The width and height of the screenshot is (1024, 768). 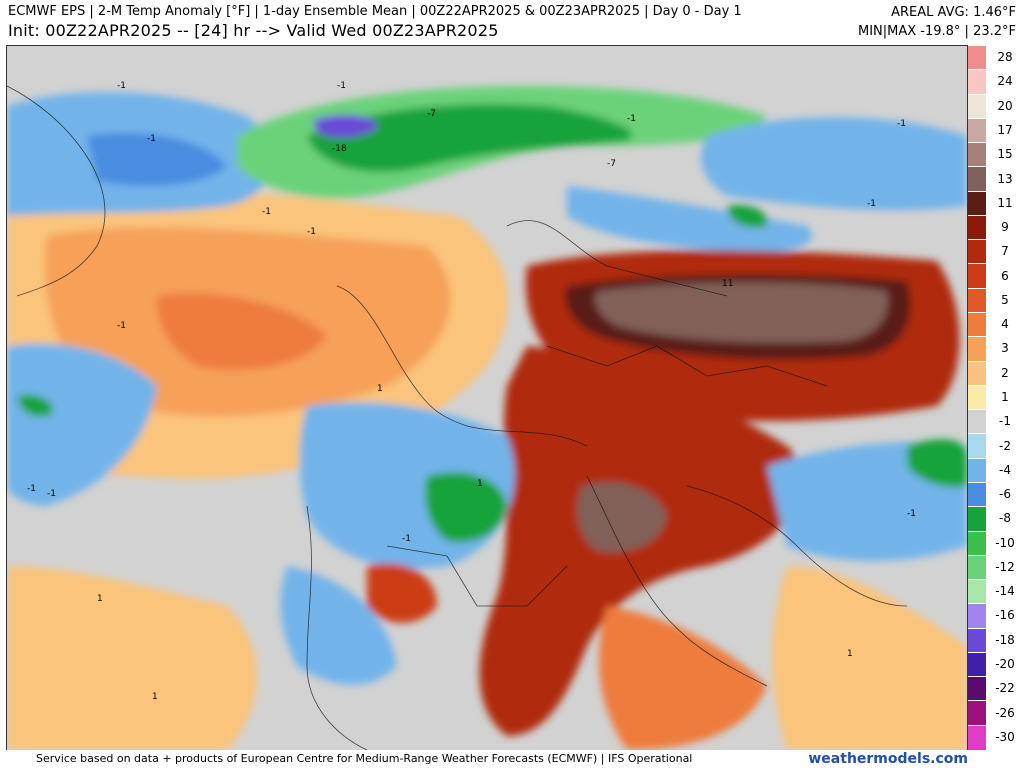 What do you see at coordinates (1005, 202) in the screenshot?
I see `legend-label: 11` at bounding box center [1005, 202].